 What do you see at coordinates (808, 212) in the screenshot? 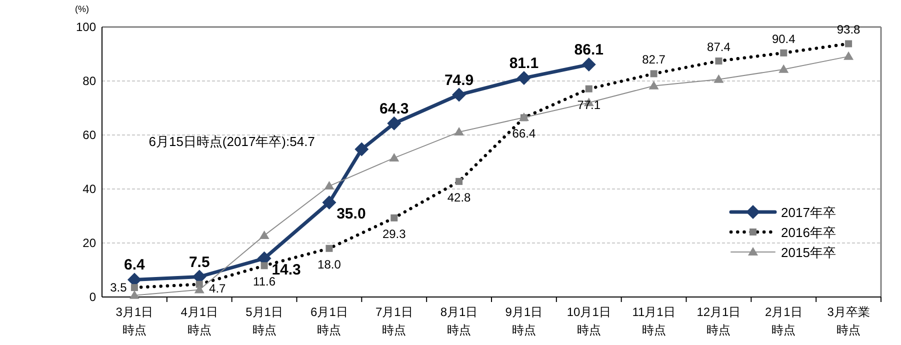
I see `legend-label: 2017年卒` at bounding box center [808, 212].